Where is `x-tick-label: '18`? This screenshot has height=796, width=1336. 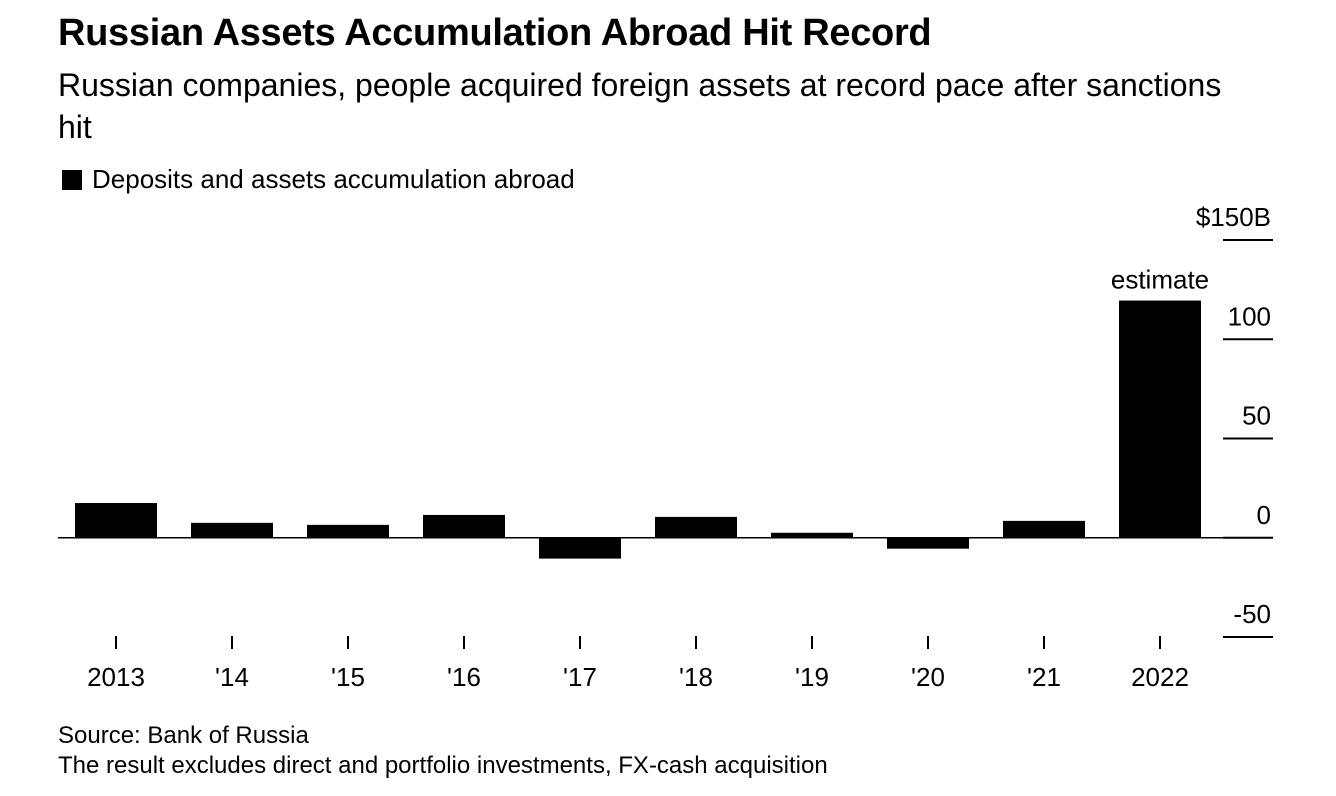
x-tick-label: '18 is located at coordinates (696, 677).